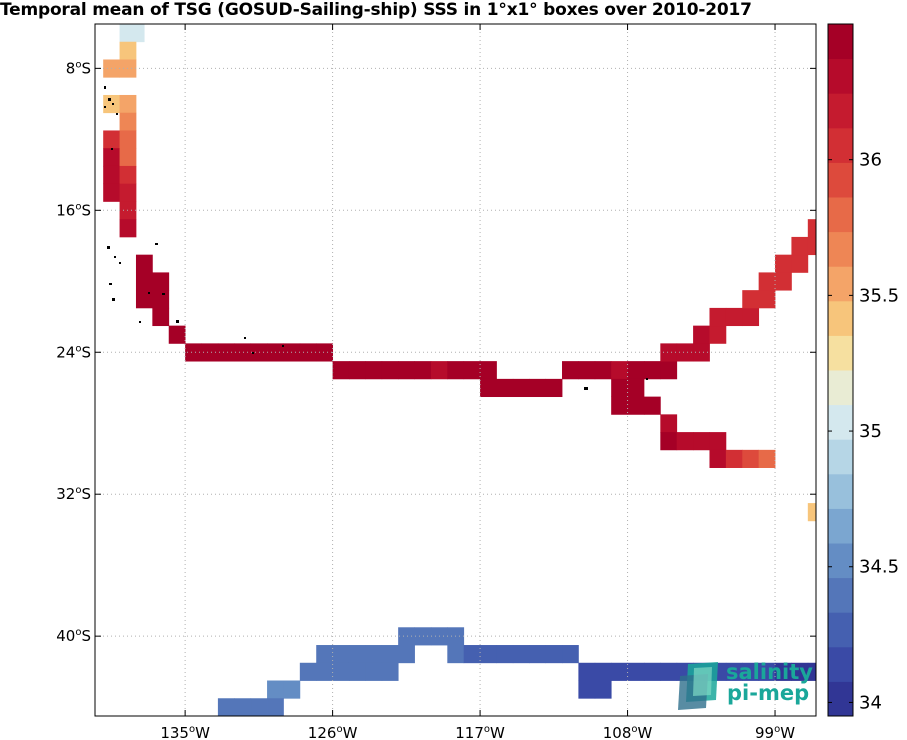  What do you see at coordinates (185, 732) in the screenshot?
I see `lon-tick-label: 135oW` at bounding box center [185, 732].